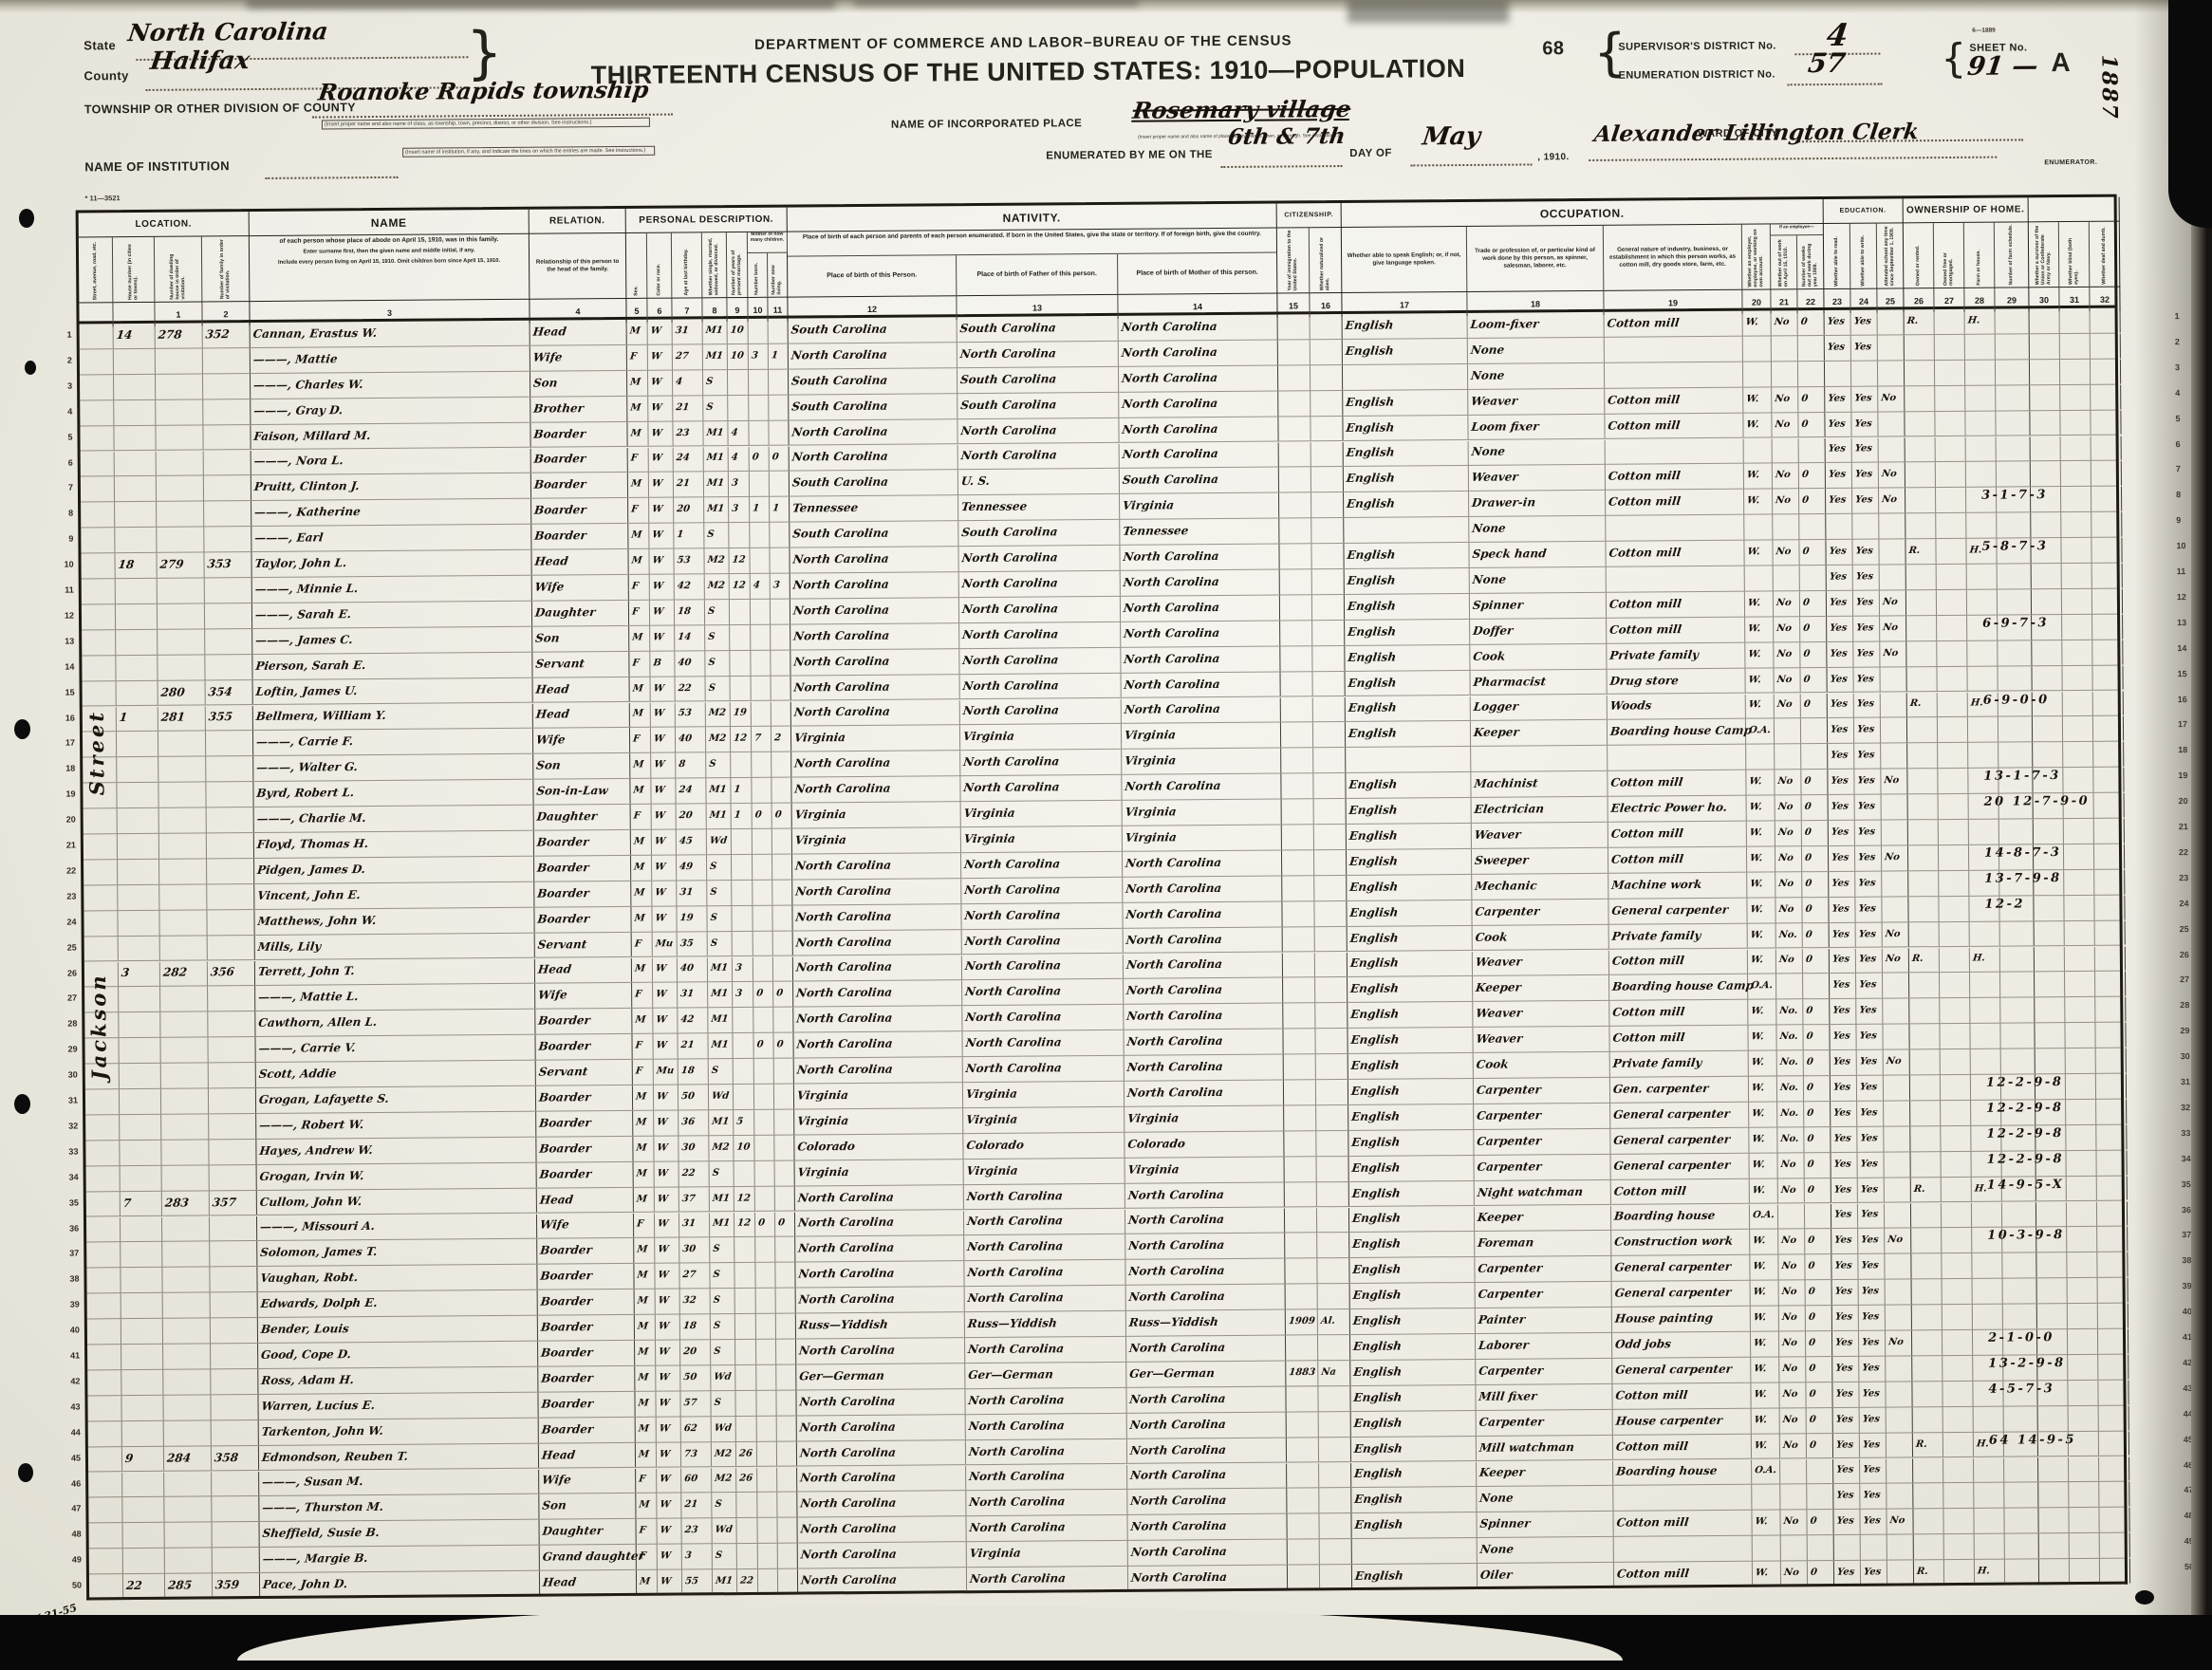 The height and width of the screenshot is (1670, 2212). I want to click on cell-name: Mills, Lily, so click(395, 947).